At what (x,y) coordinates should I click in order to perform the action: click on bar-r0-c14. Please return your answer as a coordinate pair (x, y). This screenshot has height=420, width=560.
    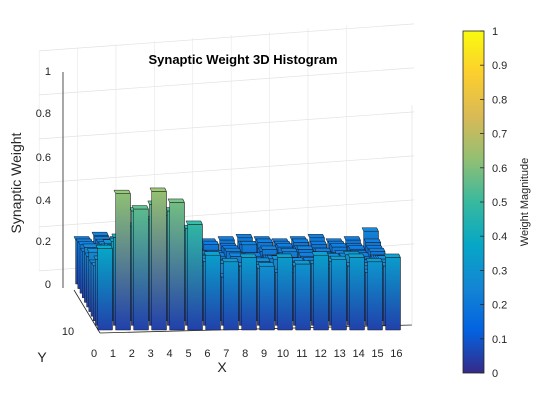
    Looking at the image, I should click on (356, 292).